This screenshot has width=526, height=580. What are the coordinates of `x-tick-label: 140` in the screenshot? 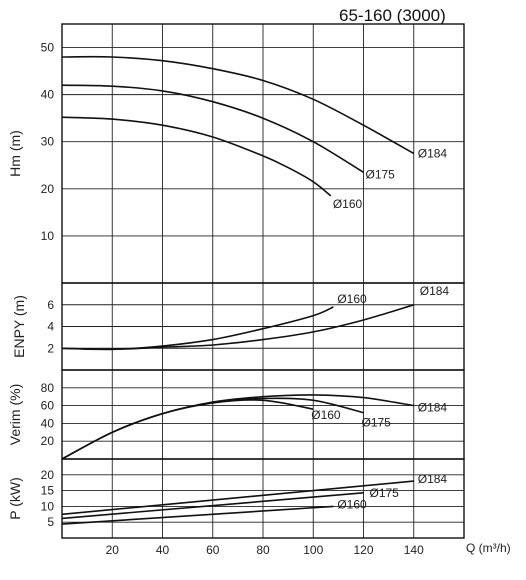 It's located at (414, 550).